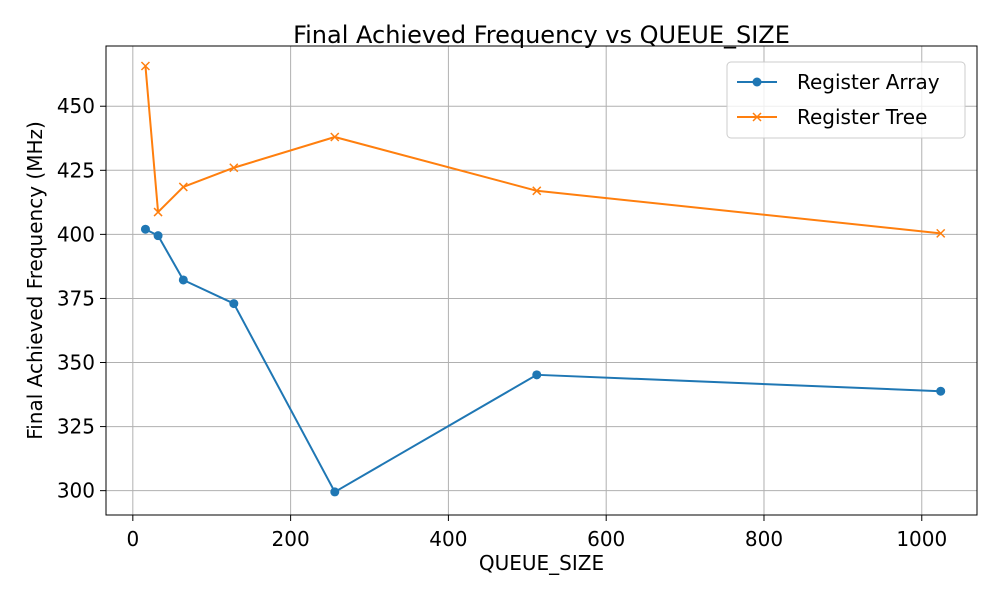 The width and height of the screenshot is (1000, 600). I want to click on y-tick-label: 375, so click(76, 298).